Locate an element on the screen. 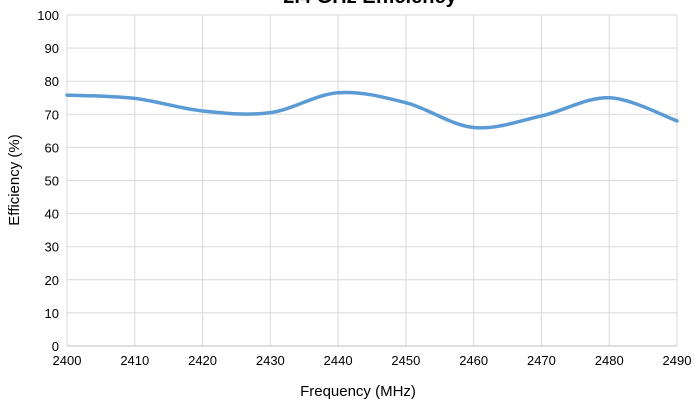  x-tick-label: 2410 is located at coordinates (134, 360).